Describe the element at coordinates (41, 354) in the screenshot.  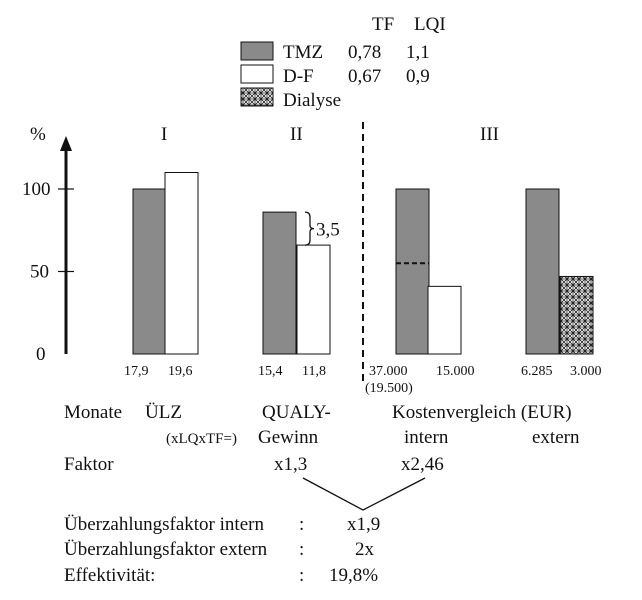
I see `y-tick-label-0: 0` at that location.